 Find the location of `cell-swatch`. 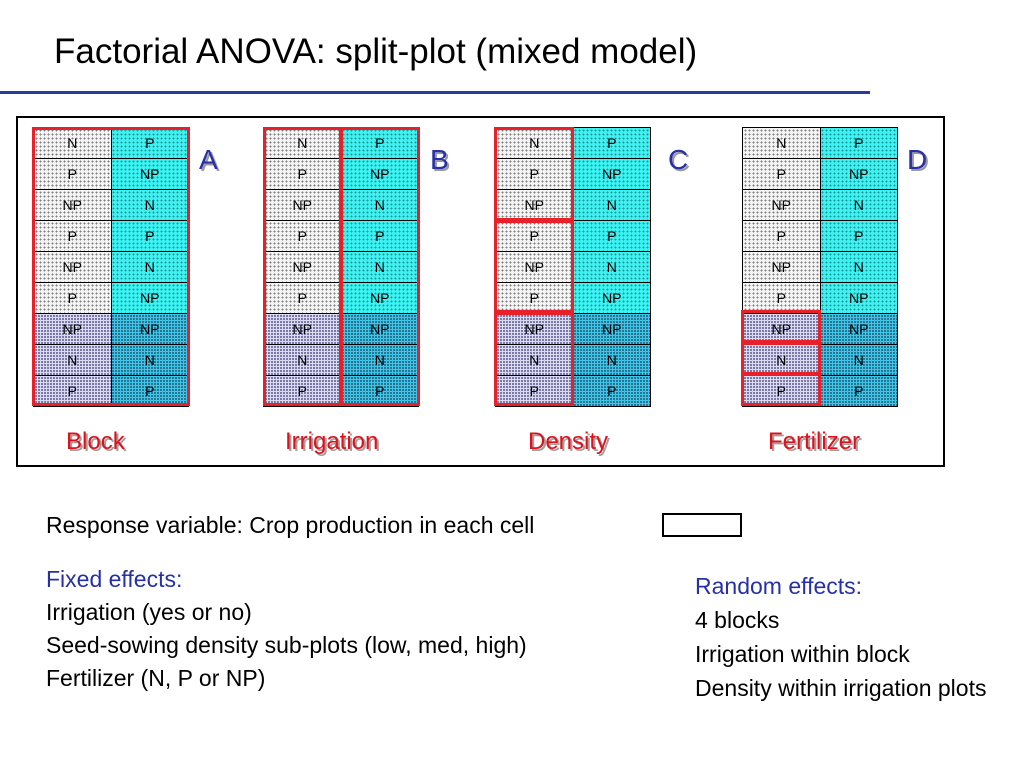

cell-swatch is located at coordinates (702, 525).